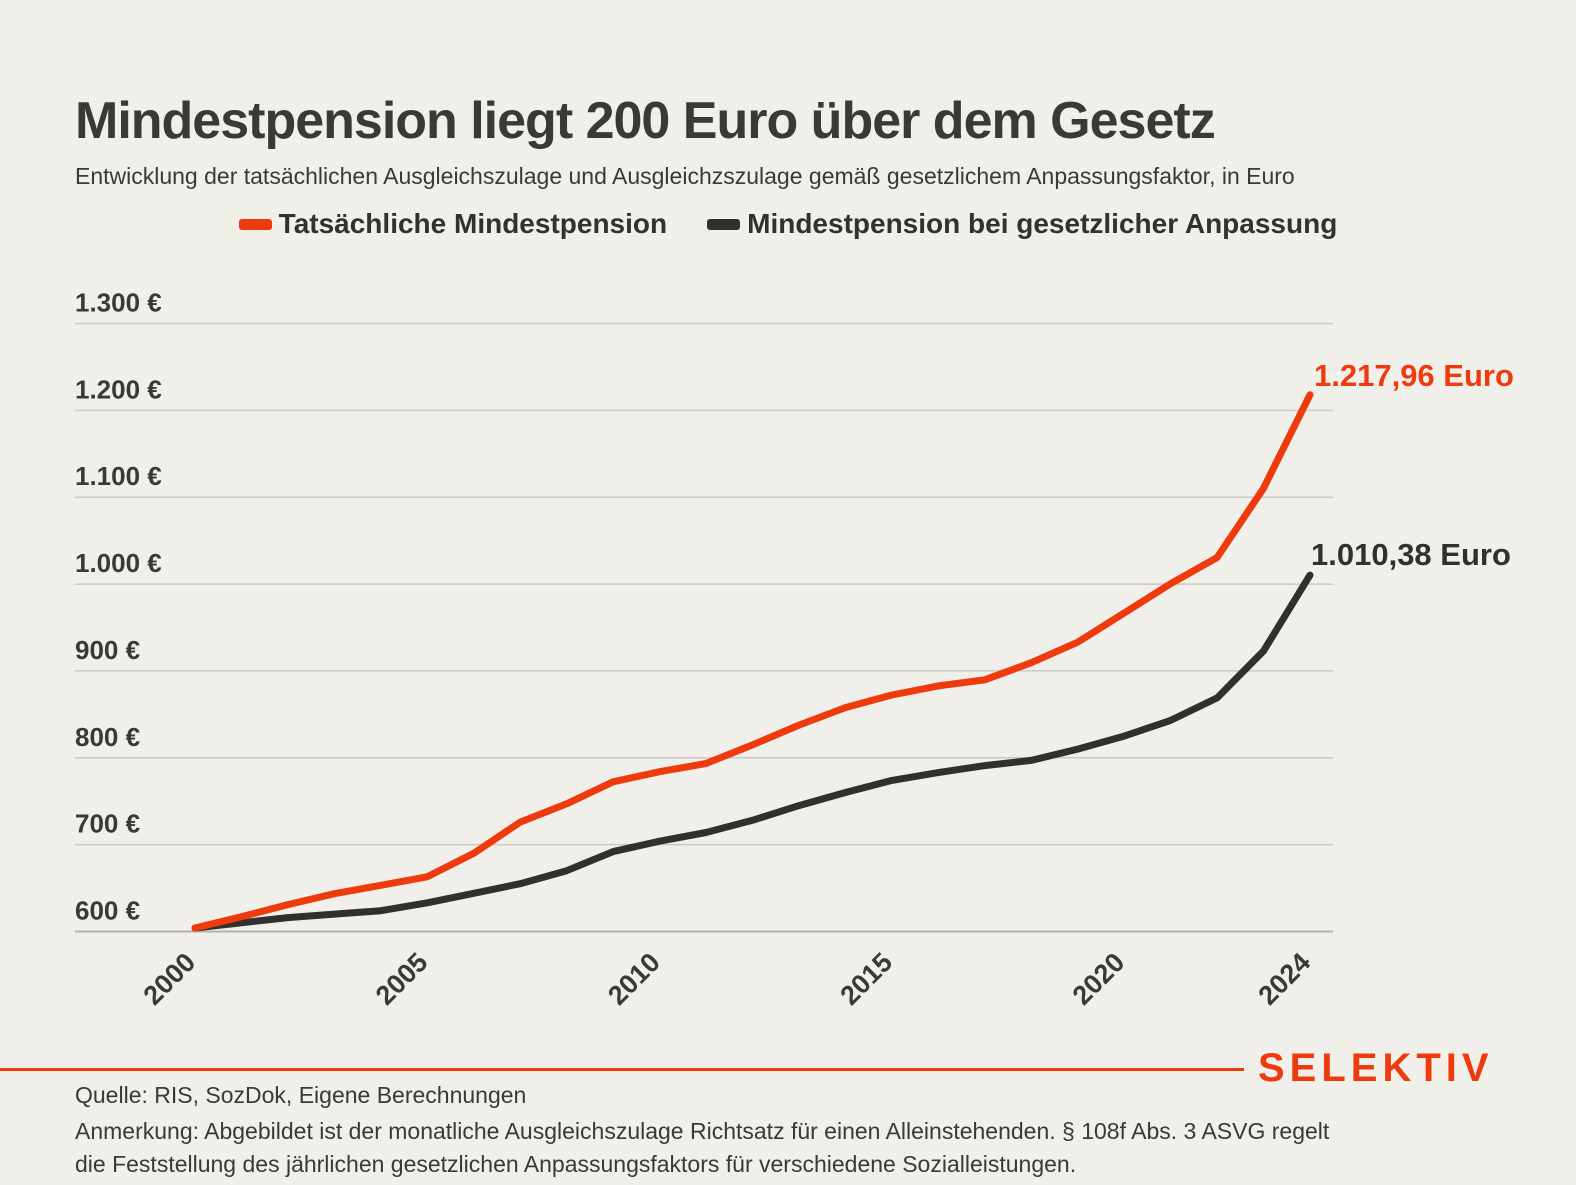  Describe the element at coordinates (107, 911) in the screenshot. I see `y-tick-label-600: 600 €` at that location.